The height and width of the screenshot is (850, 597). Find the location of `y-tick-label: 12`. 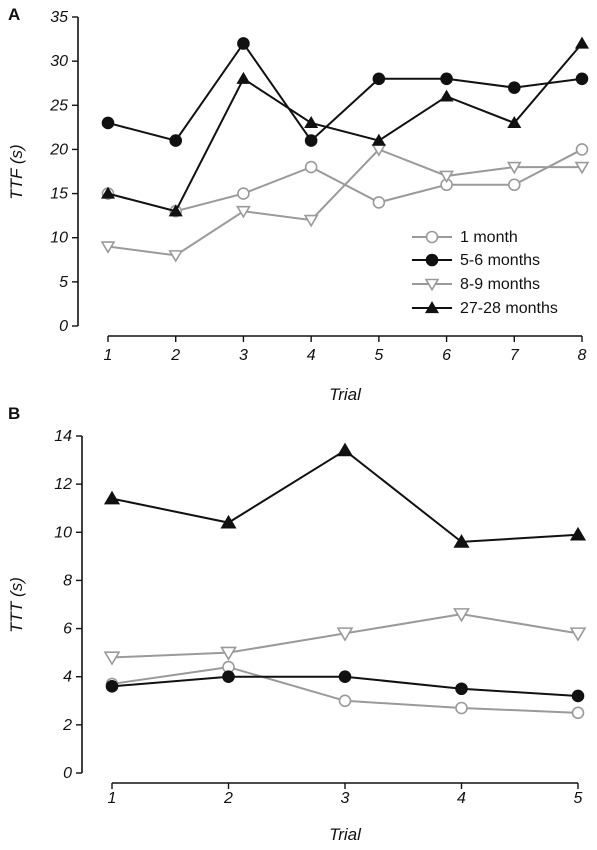

y-tick-label: 12 is located at coordinates (63, 484).